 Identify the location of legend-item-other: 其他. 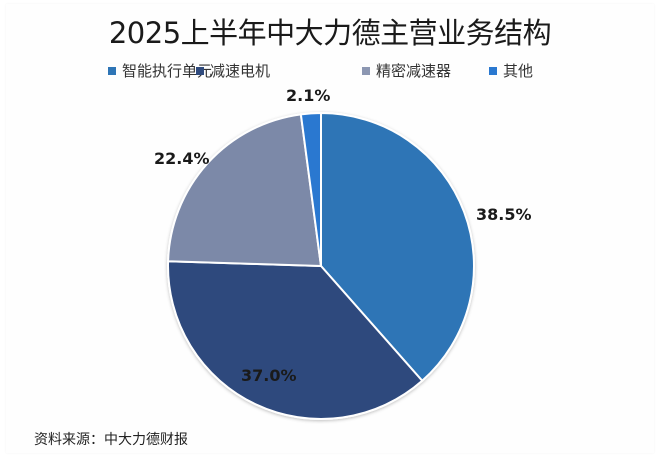
(511, 70).